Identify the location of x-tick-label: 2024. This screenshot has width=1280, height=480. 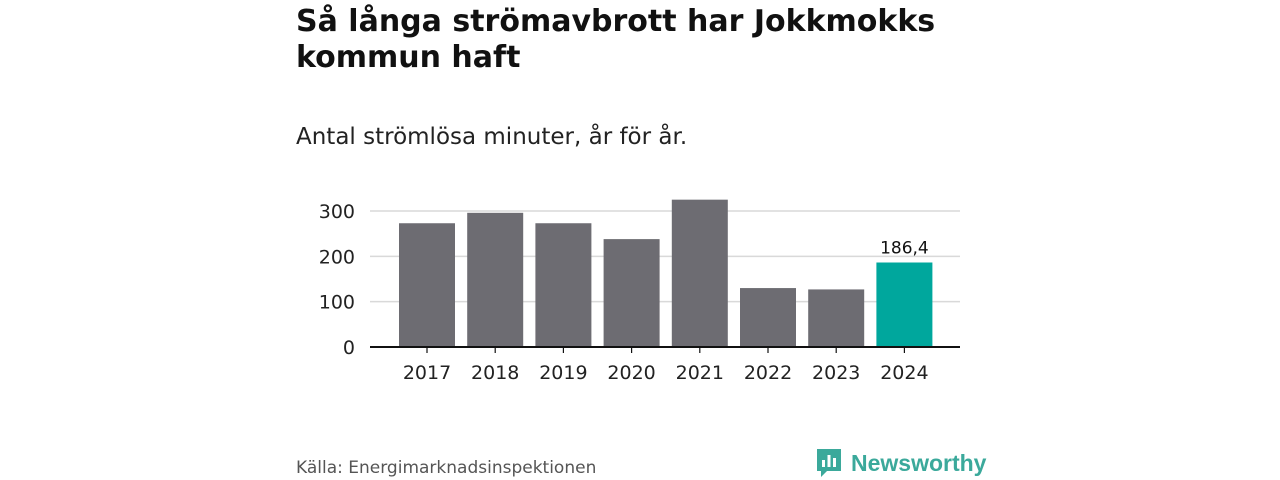
(904, 373).